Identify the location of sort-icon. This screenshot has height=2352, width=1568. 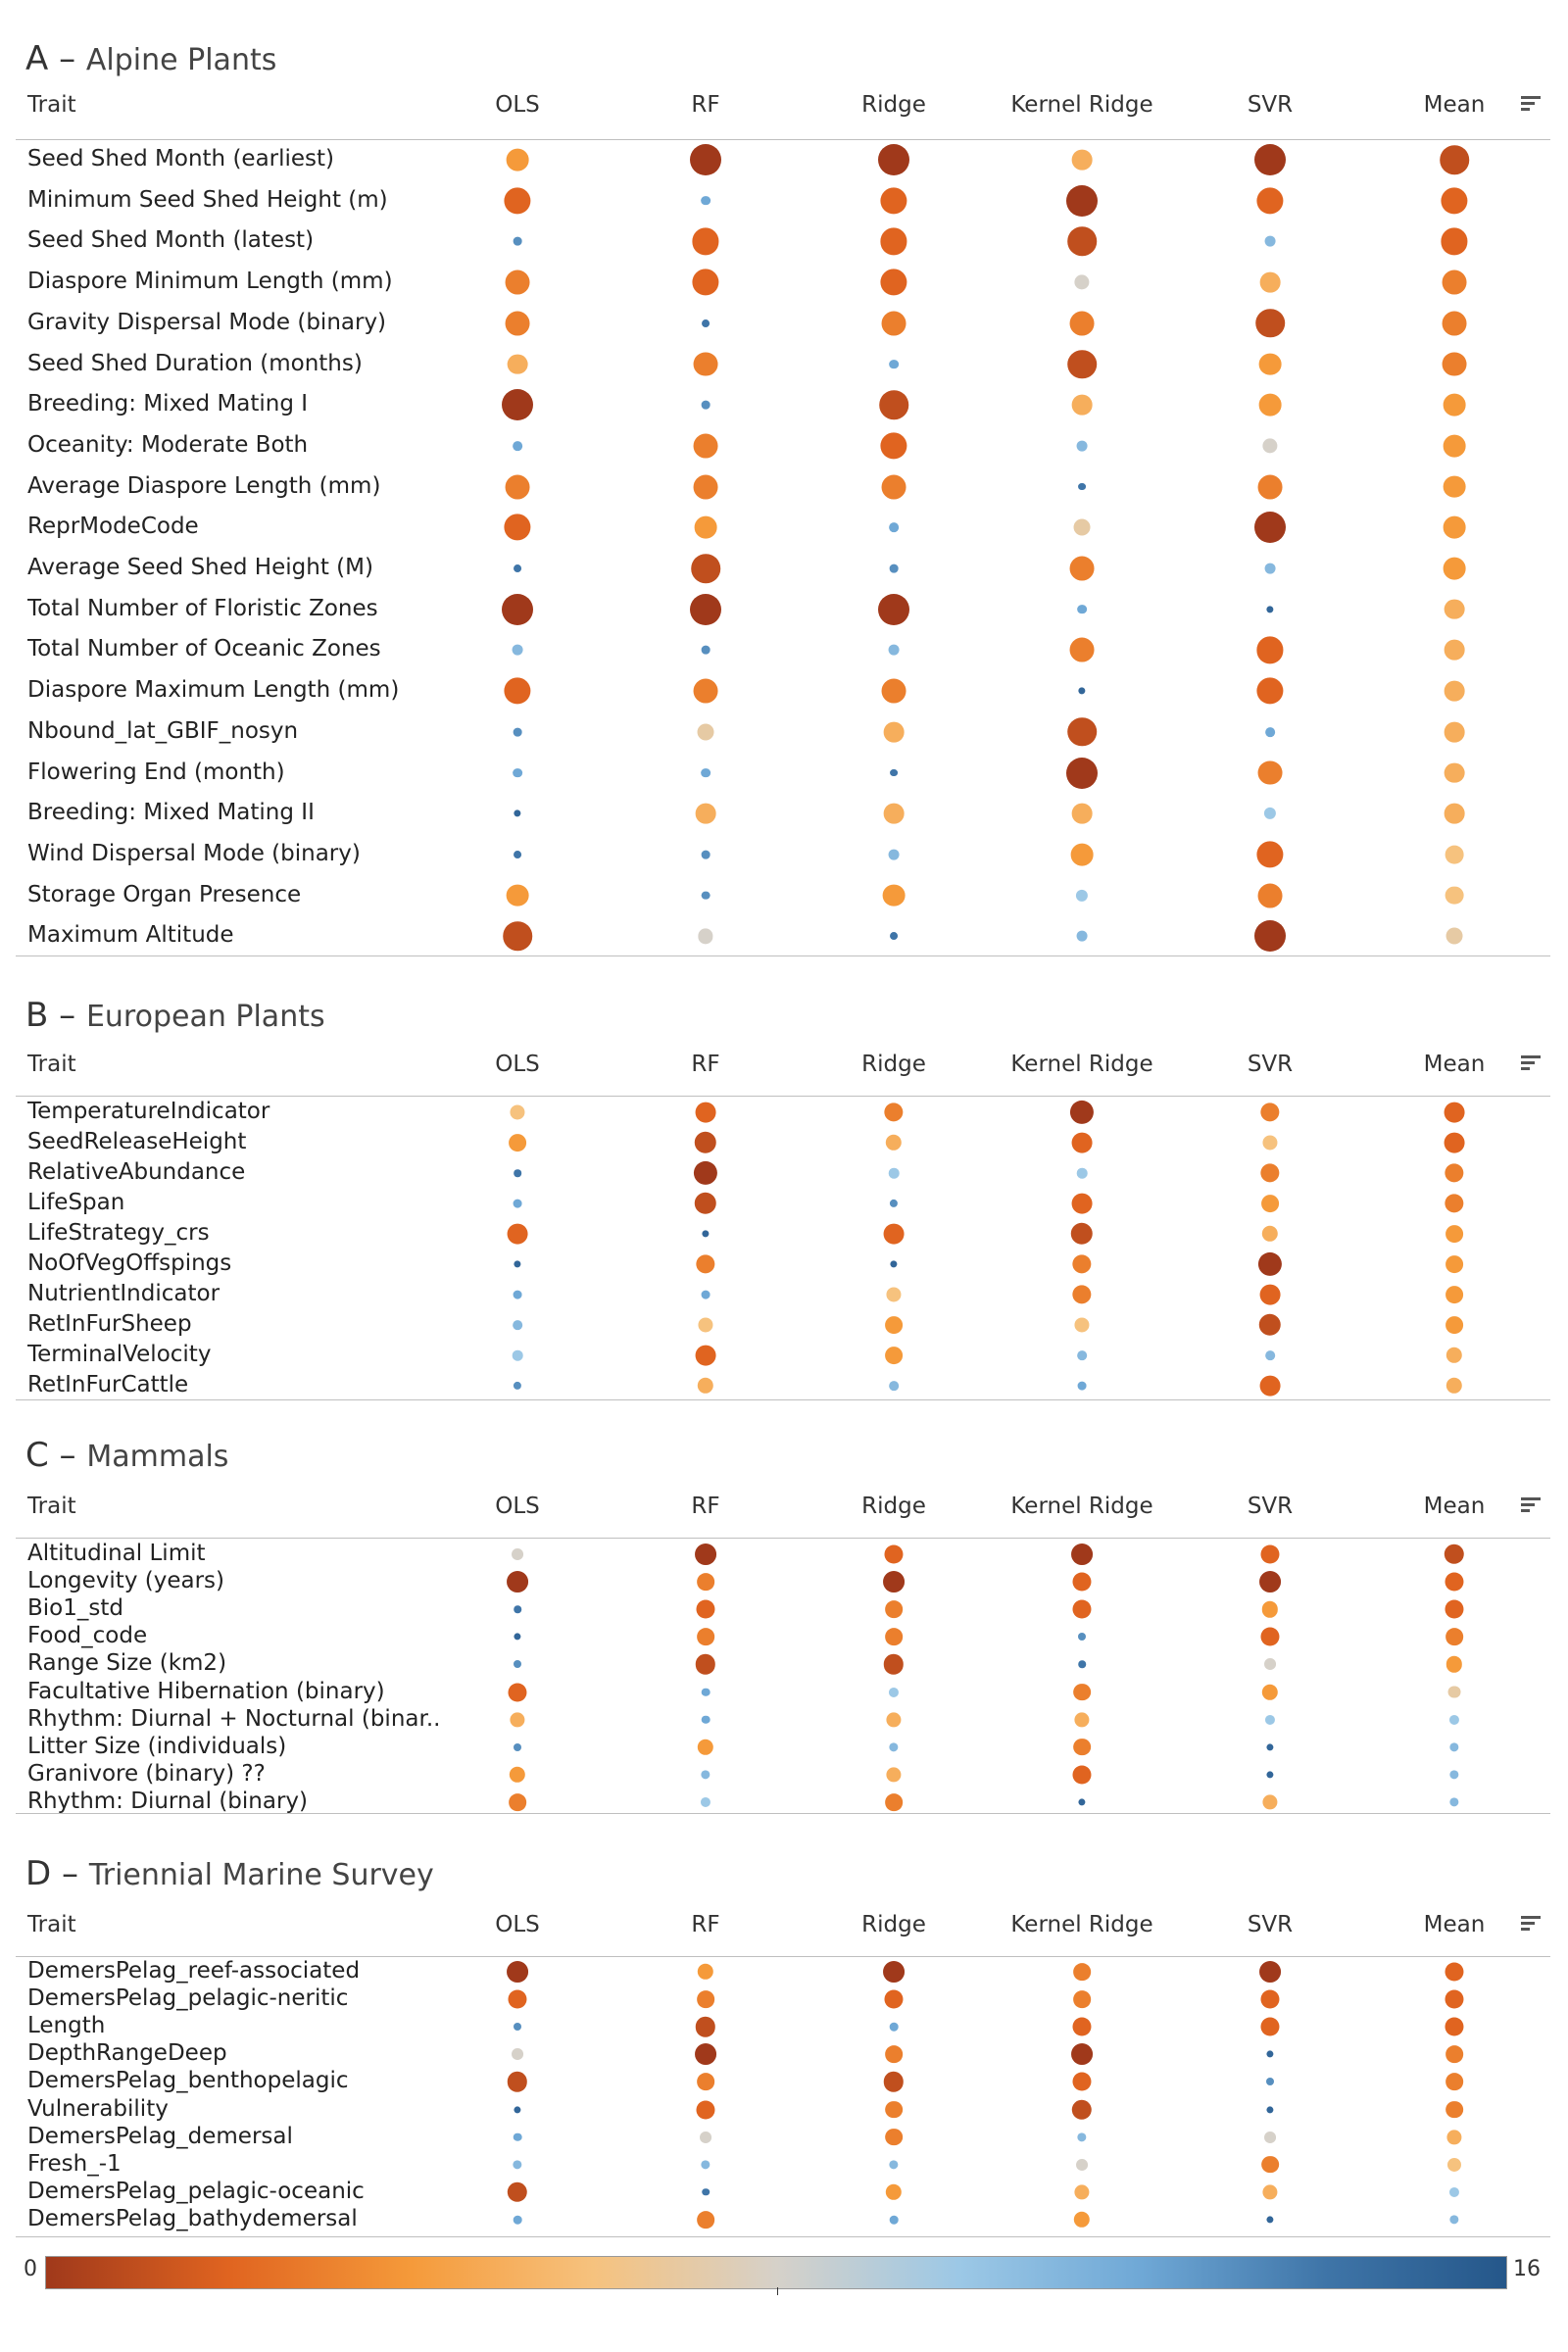
(1531, 1064).